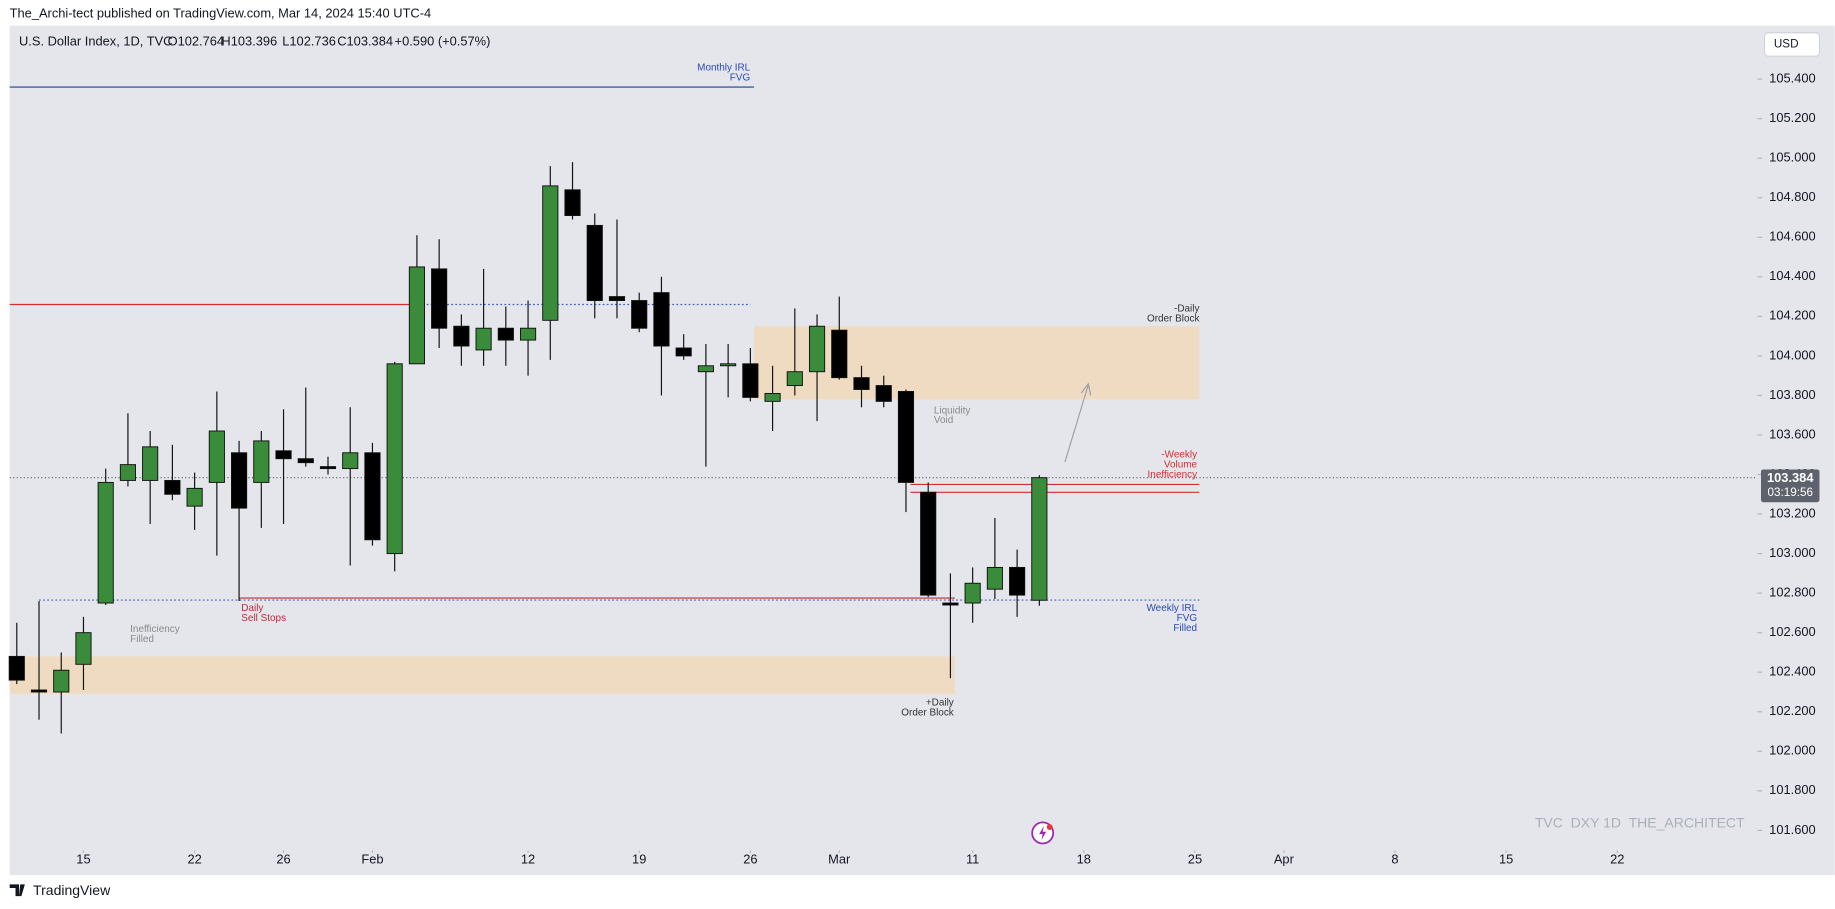 This screenshot has height=909, width=1835. What do you see at coordinates (1792, 552) in the screenshot?
I see `y-tick-label: 103.000` at bounding box center [1792, 552].